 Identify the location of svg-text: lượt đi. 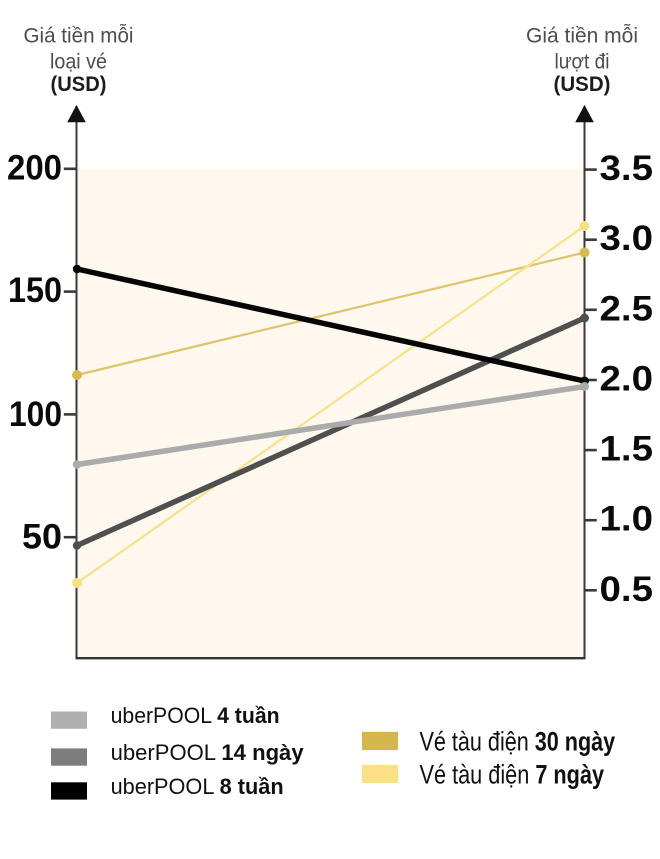
(582, 61).